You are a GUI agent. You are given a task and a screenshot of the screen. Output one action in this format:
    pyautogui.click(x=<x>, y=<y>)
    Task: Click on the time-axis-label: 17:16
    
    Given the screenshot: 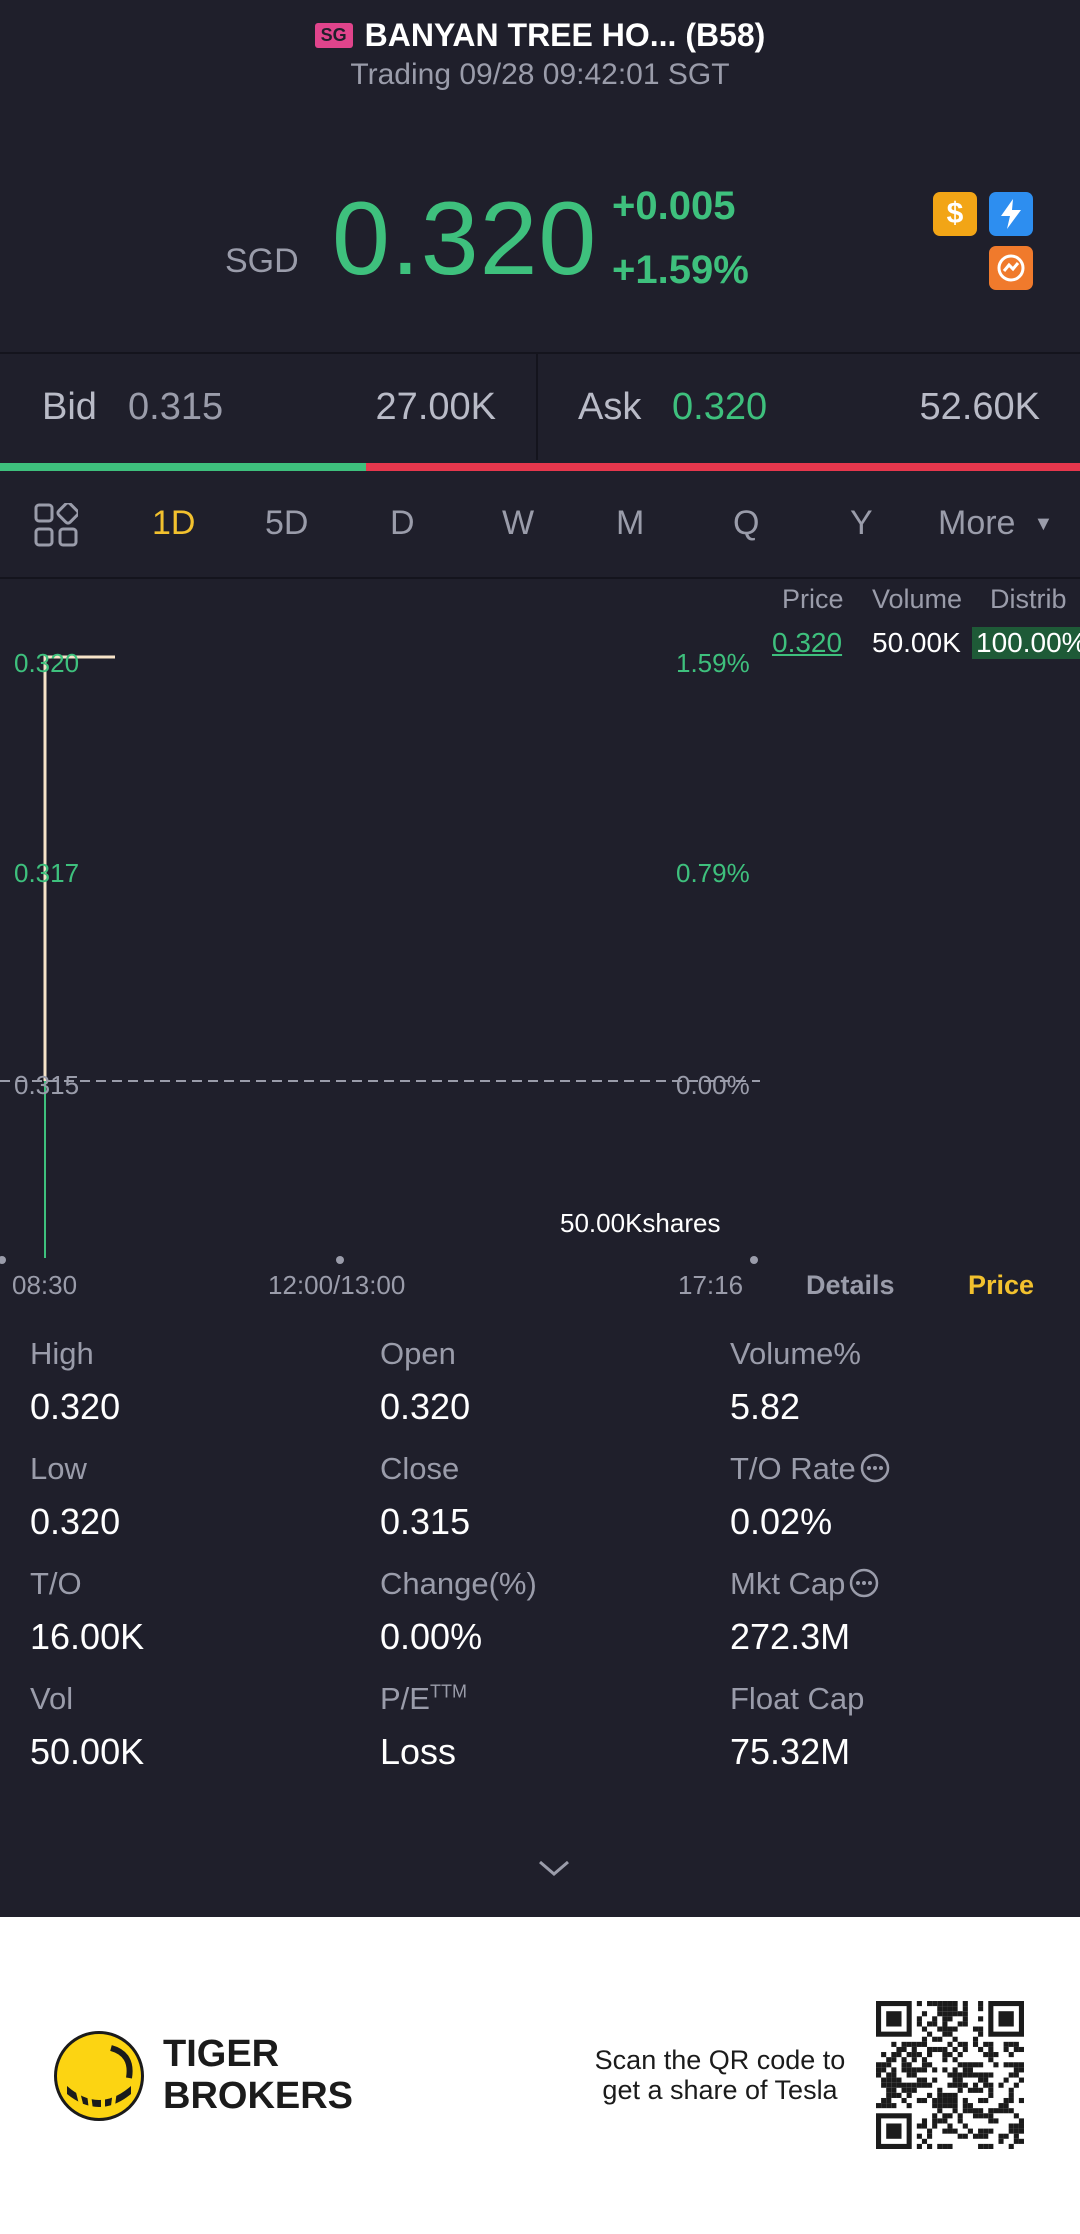 What is the action you would take?
    pyautogui.click(x=711, y=1285)
    